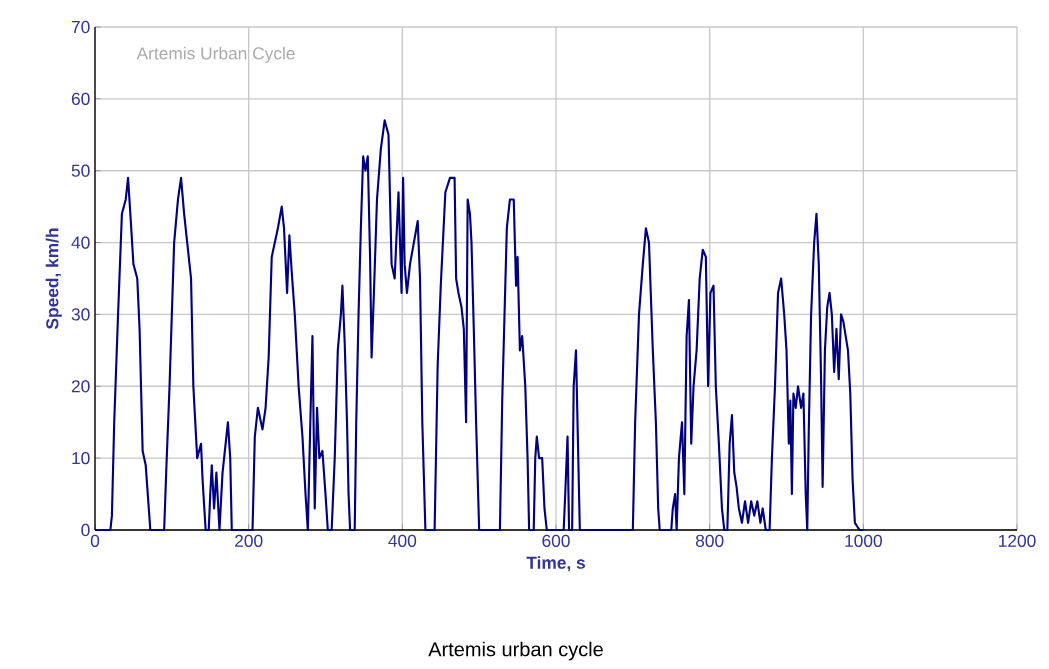 The image size is (1049, 669). I want to click on y-tick-label: 40, so click(80, 242).